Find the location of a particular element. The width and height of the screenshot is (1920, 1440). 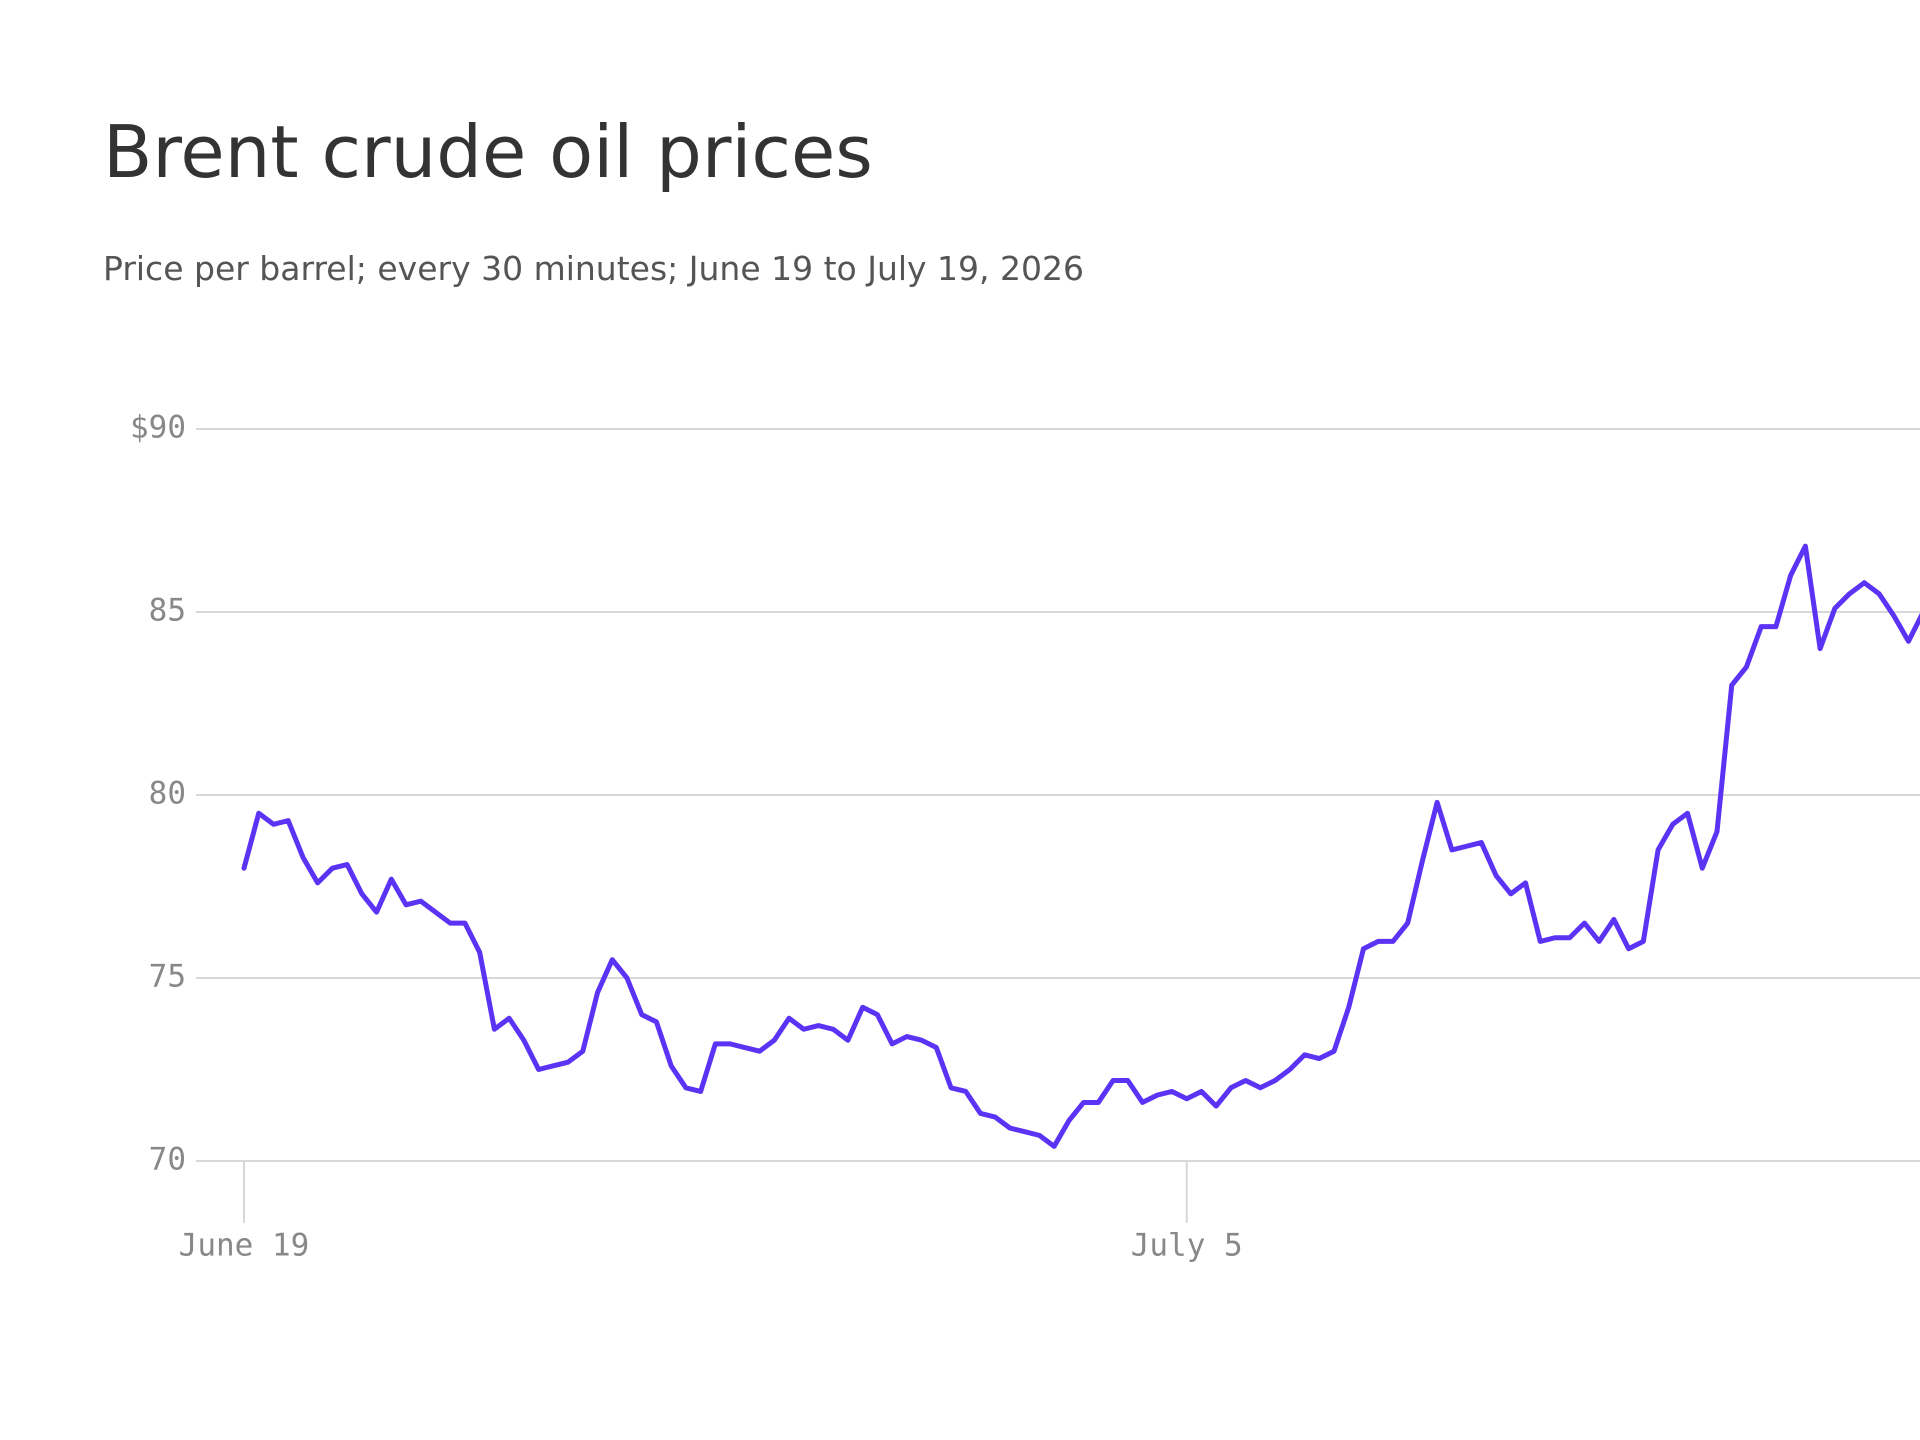

x-tick-label: July 5 is located at coordinates (1187, 1246).